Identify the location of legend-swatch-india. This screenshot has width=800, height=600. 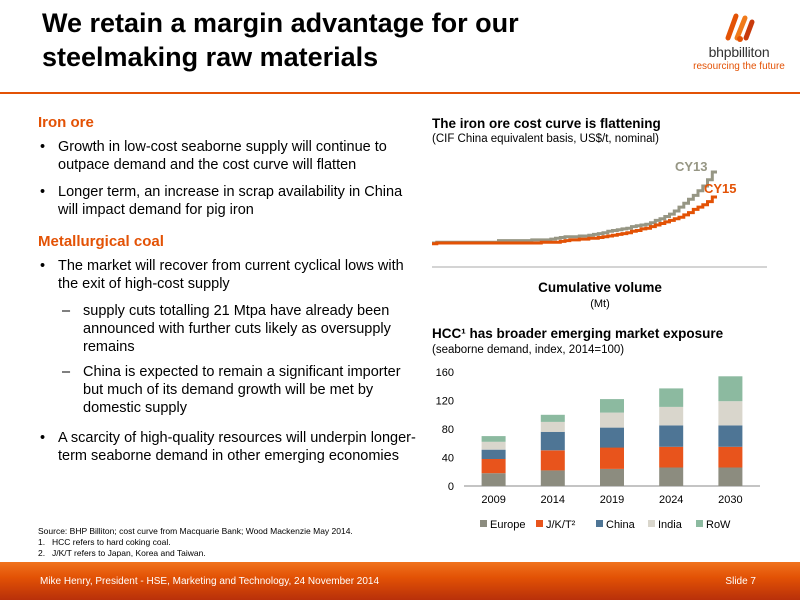
(651, 523).